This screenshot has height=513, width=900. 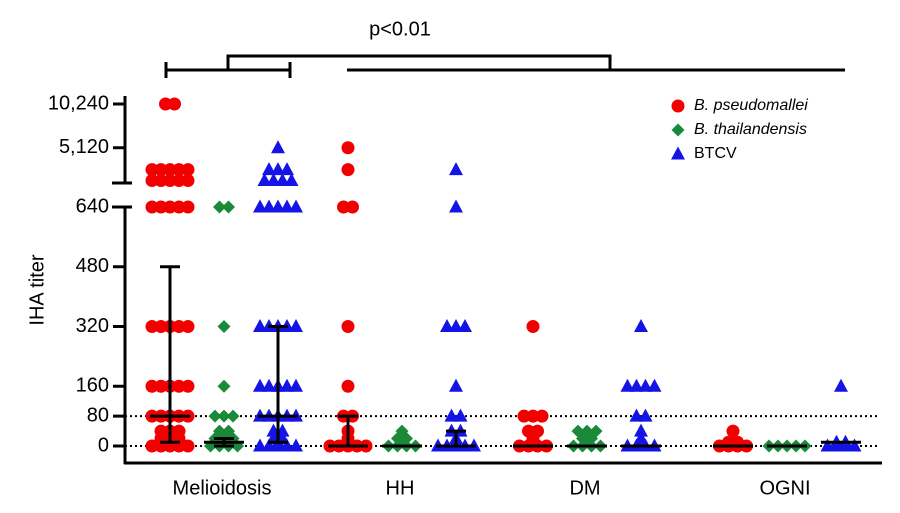 What do you see at coordinates (78, 103) in the screenshot?
I see `y-tick-label: 10,240` at bounding box center [78, 103].